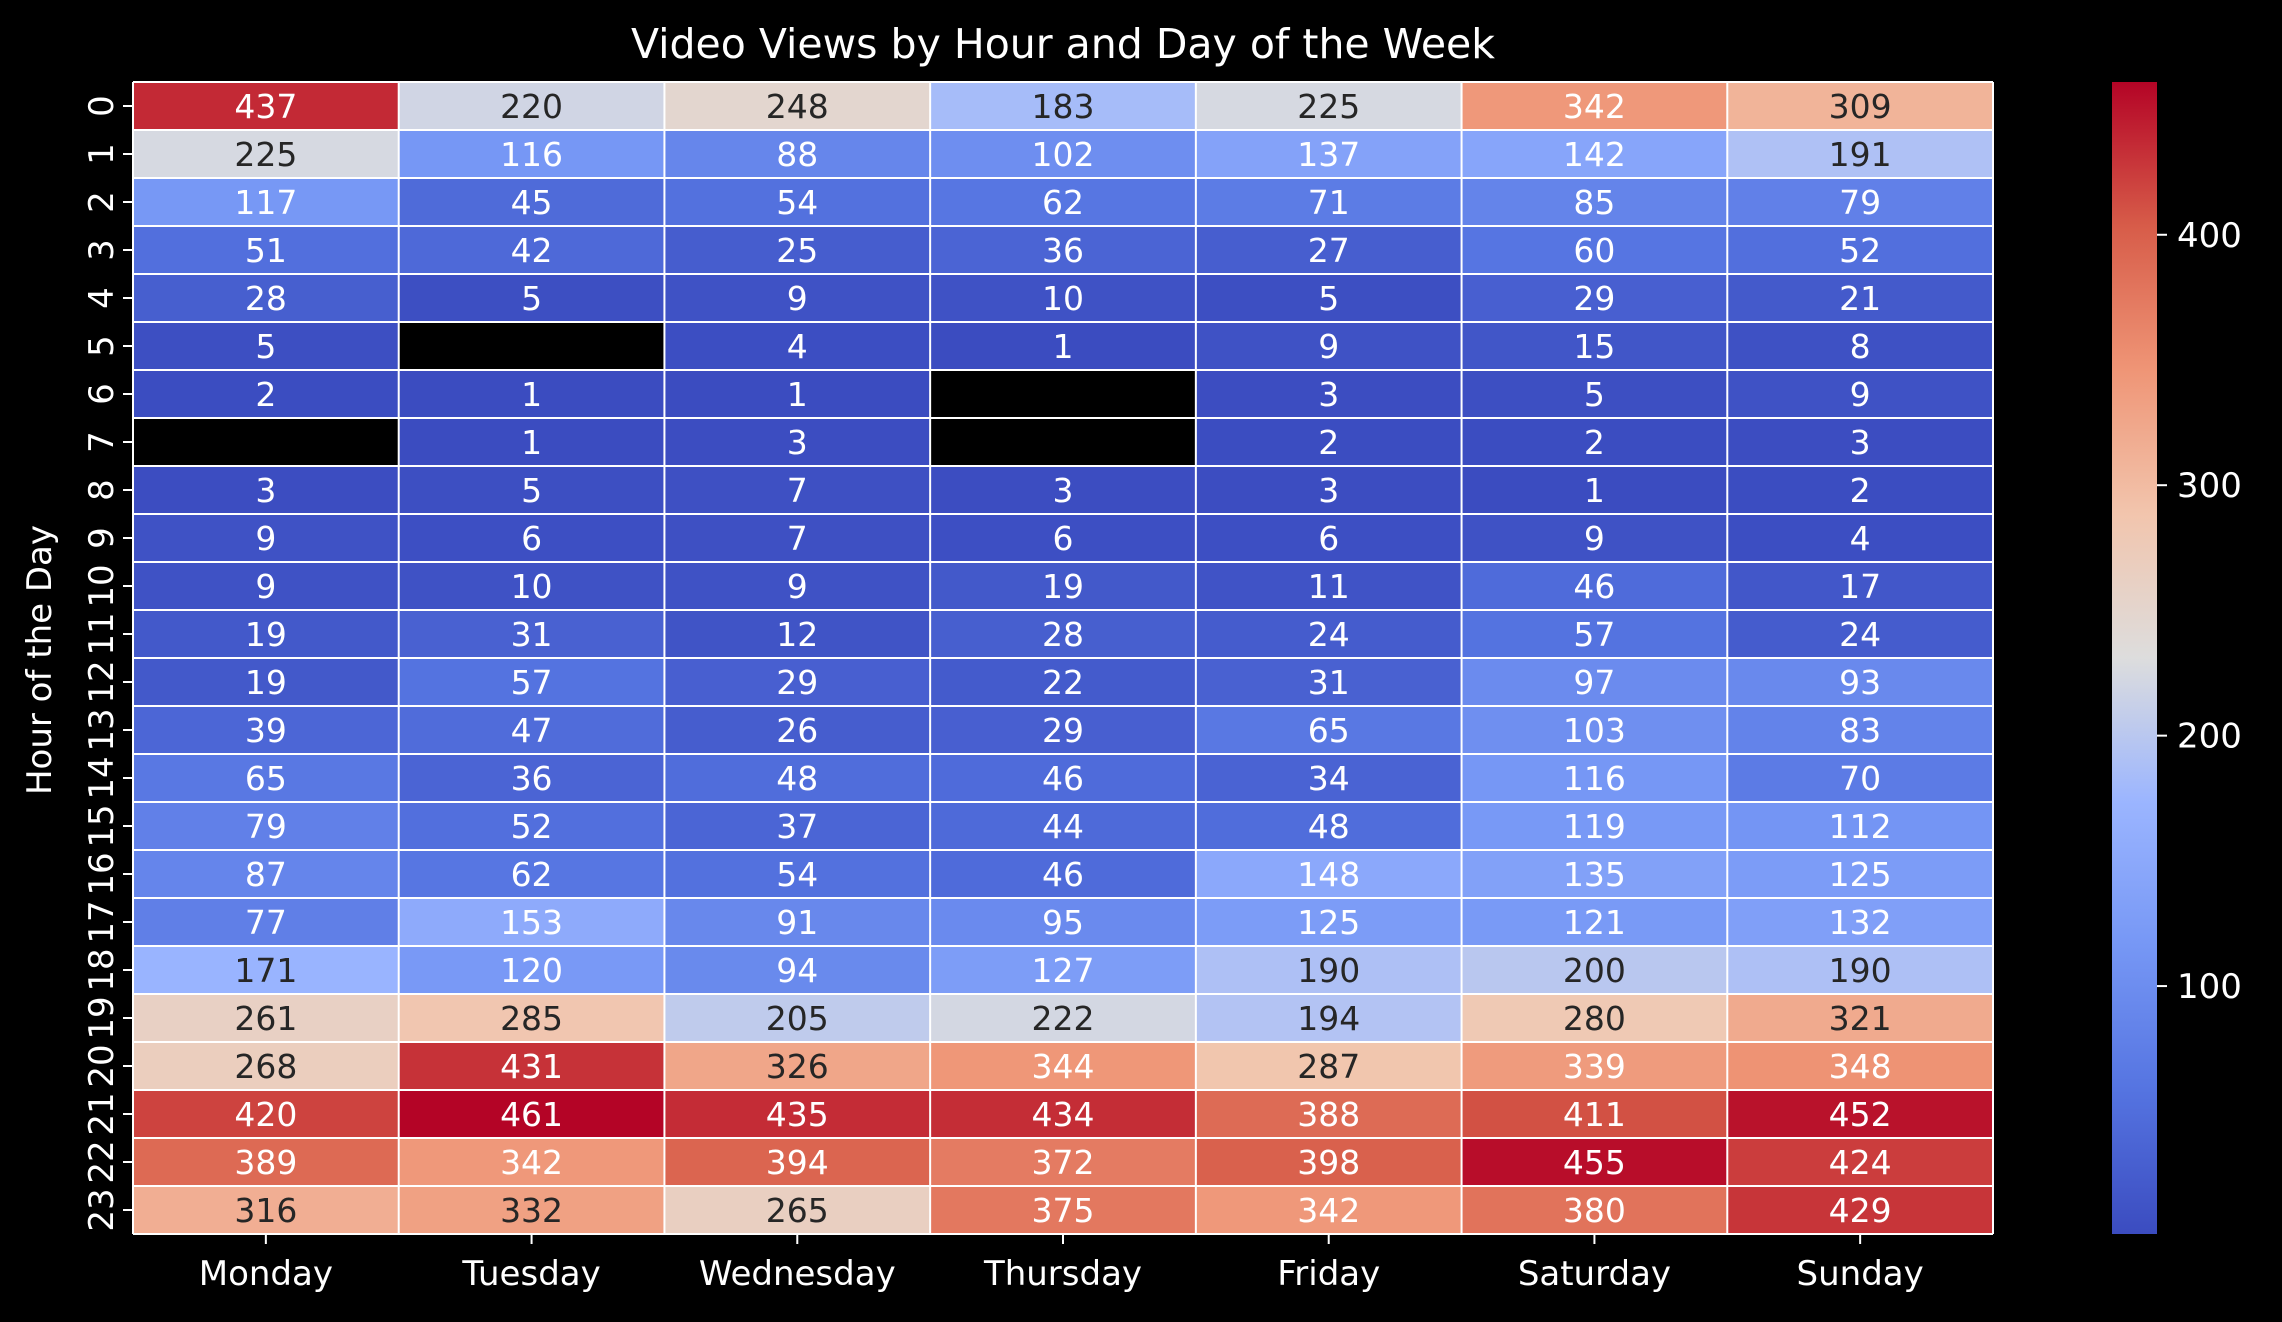 The image size is (2282, 1322). Describe the element at coordinates (797, 1066) in the screenshot. I see `cell-value-label: 326` at that location.